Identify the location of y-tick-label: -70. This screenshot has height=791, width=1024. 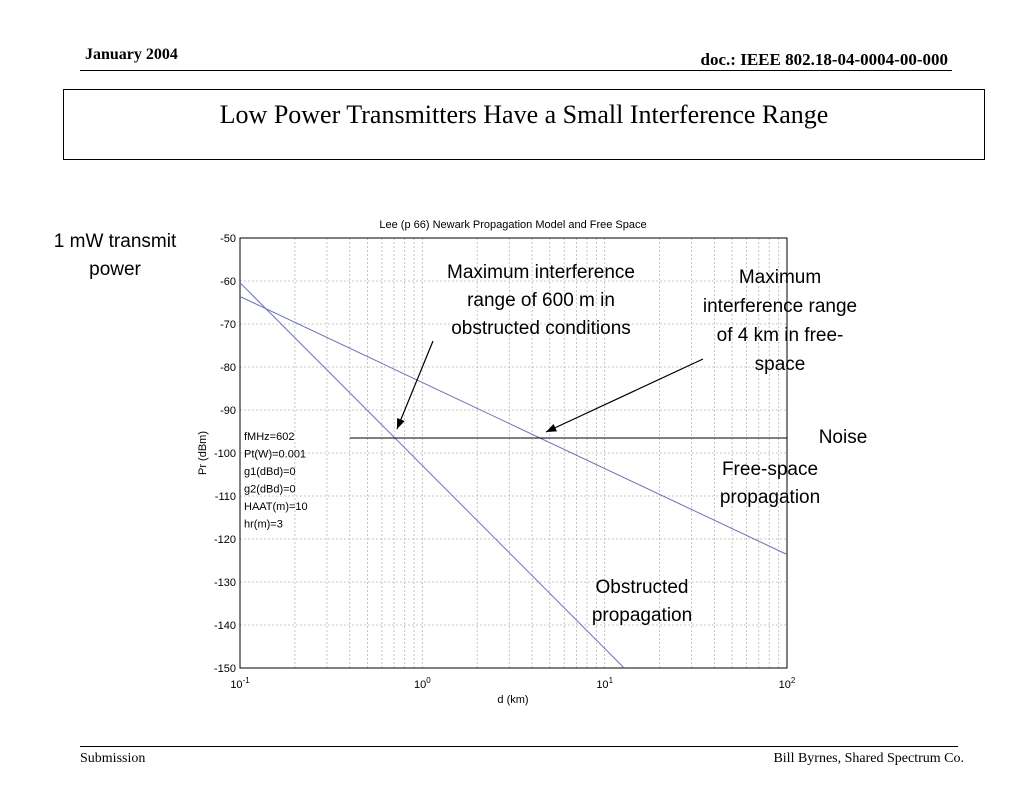
(228, 325).